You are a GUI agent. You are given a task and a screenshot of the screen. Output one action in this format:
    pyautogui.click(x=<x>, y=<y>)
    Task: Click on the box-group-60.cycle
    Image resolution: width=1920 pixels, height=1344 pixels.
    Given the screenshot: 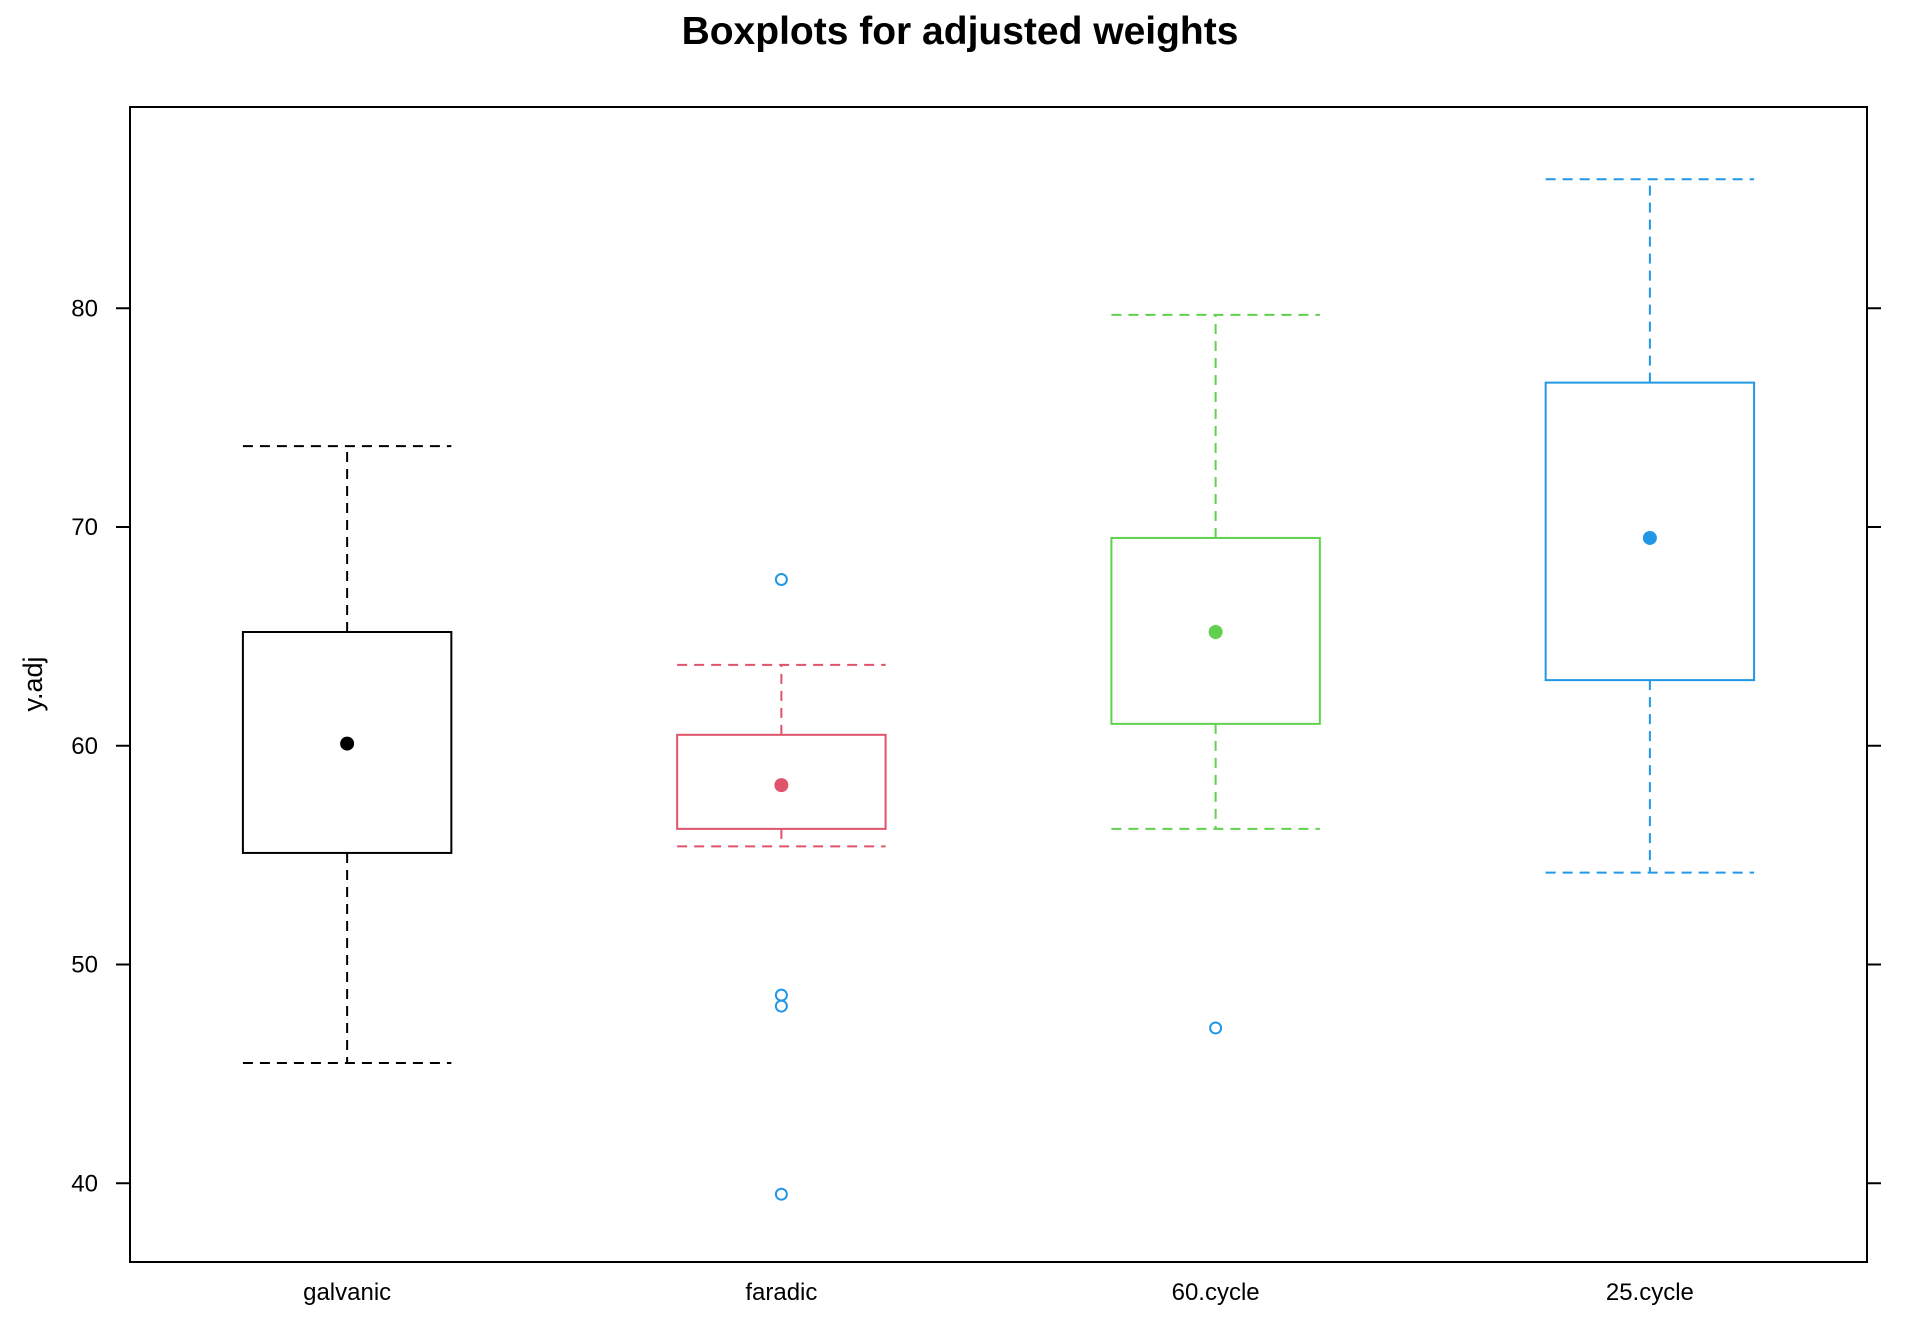 What is the action you would take?
    pyautogui.click(x=1215, y=674)
    